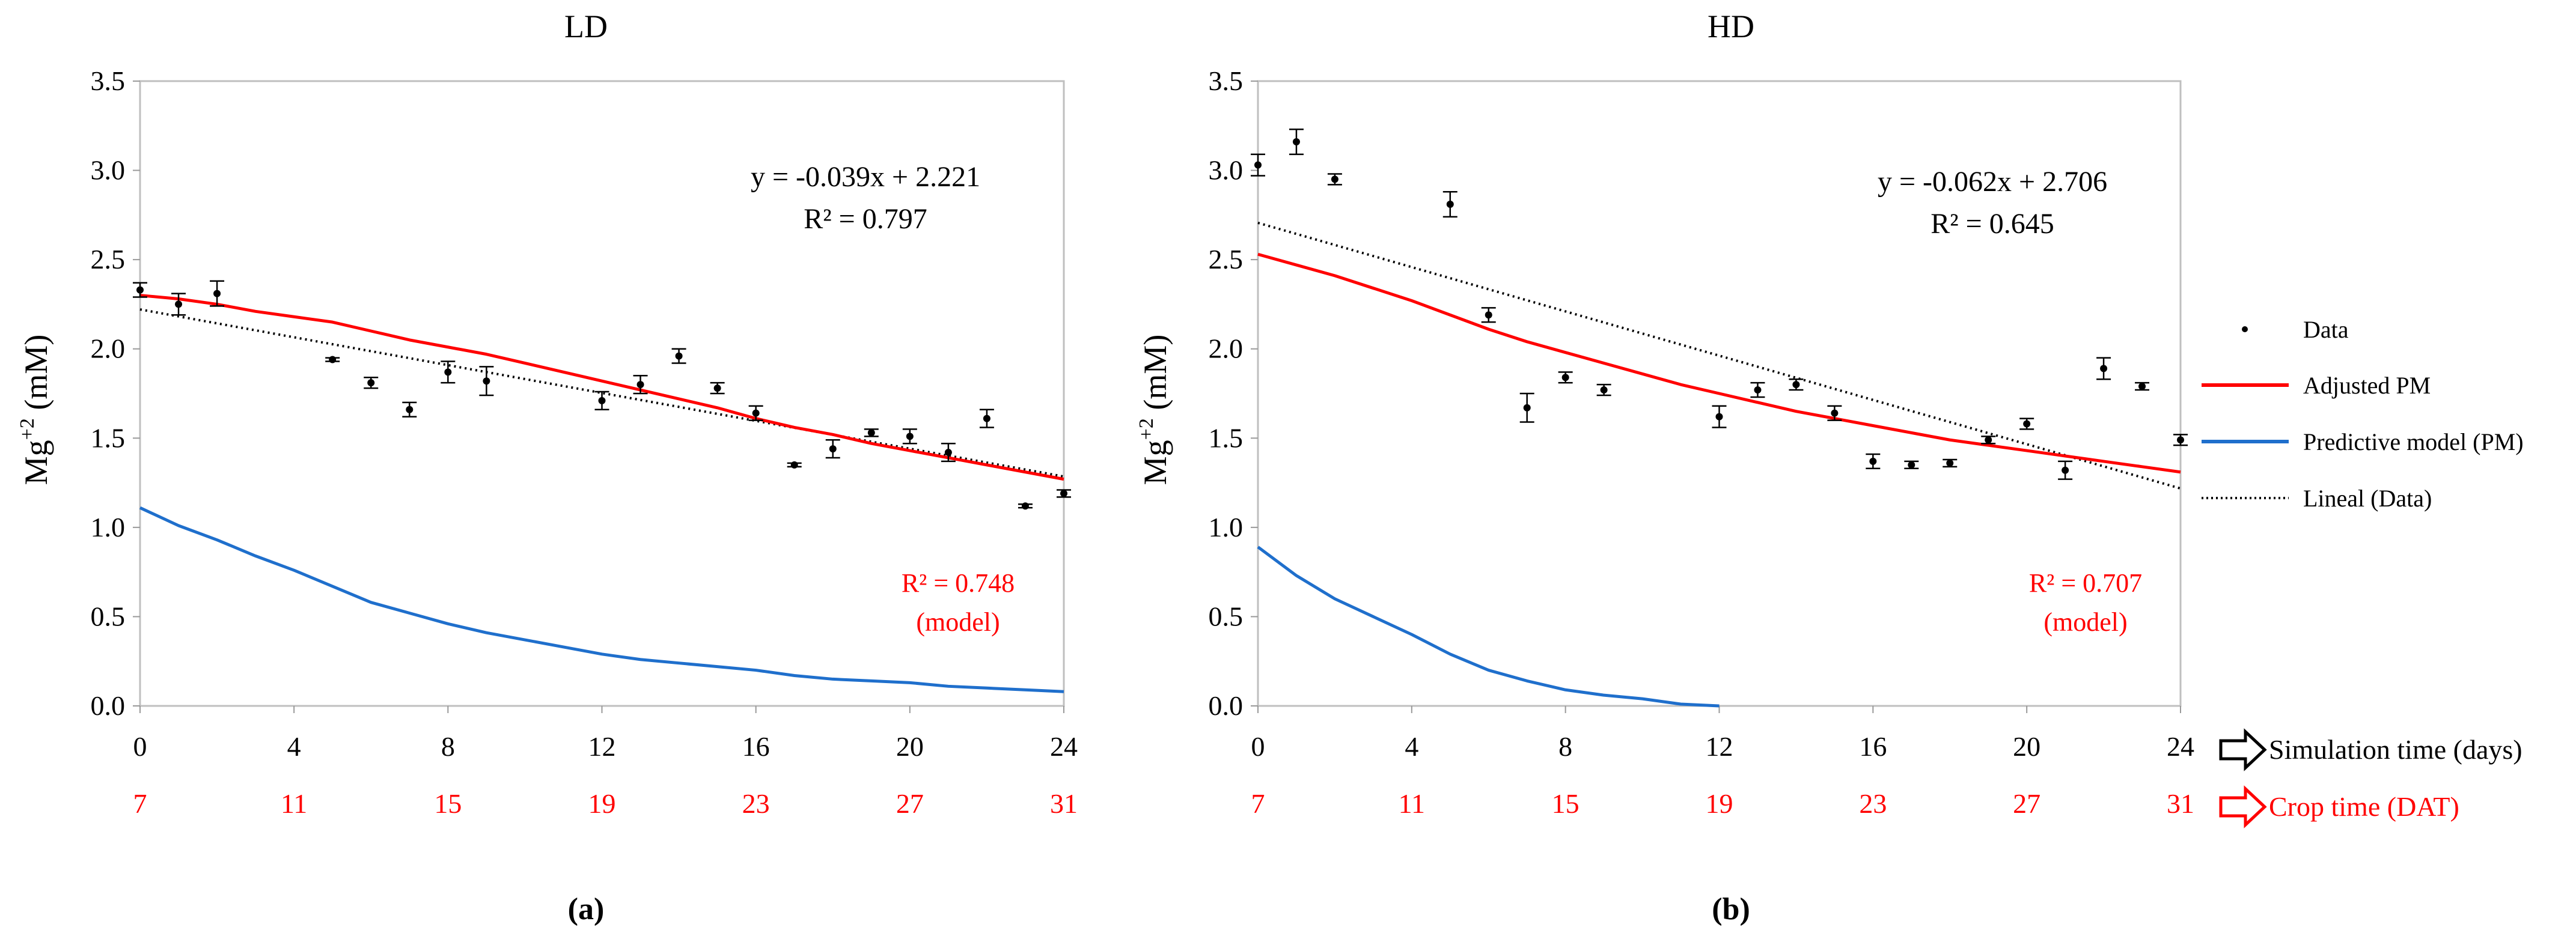 This screenshot has height=936, width=2576. I want to click on x-tick-label: 16, so click(1873, 747).